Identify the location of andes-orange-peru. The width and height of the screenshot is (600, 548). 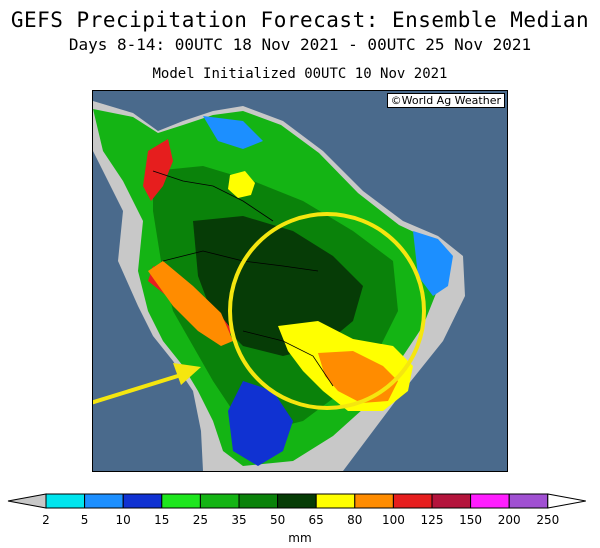
(190, 303).